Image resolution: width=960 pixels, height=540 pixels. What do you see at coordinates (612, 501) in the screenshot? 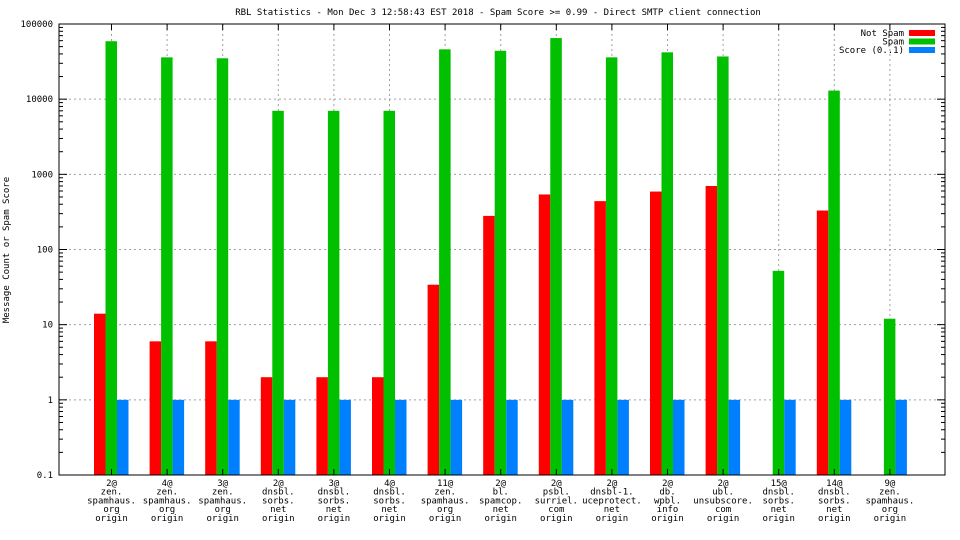
I see `x-tick-label: uceprotect.` at bounding box center [612, 501].